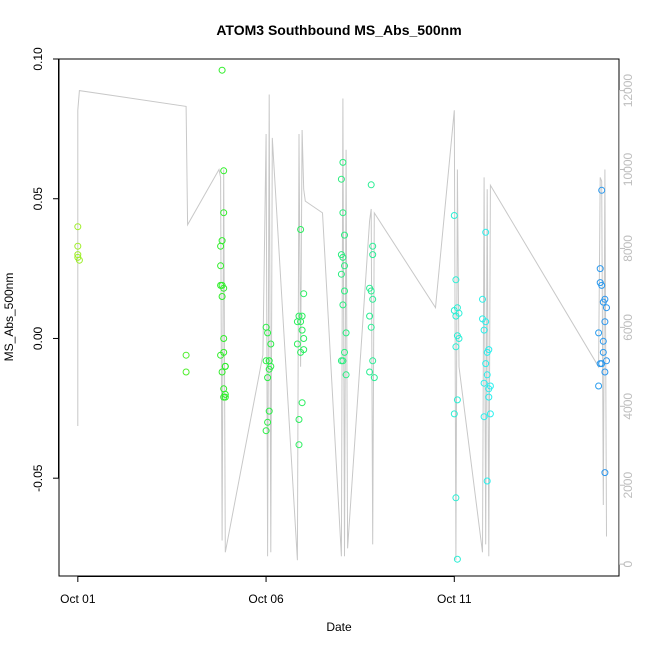 The width and height of the screenshot is (650, 650). I want to click on y-axis-label: MS_Abs_500nm, so click(9, 317).